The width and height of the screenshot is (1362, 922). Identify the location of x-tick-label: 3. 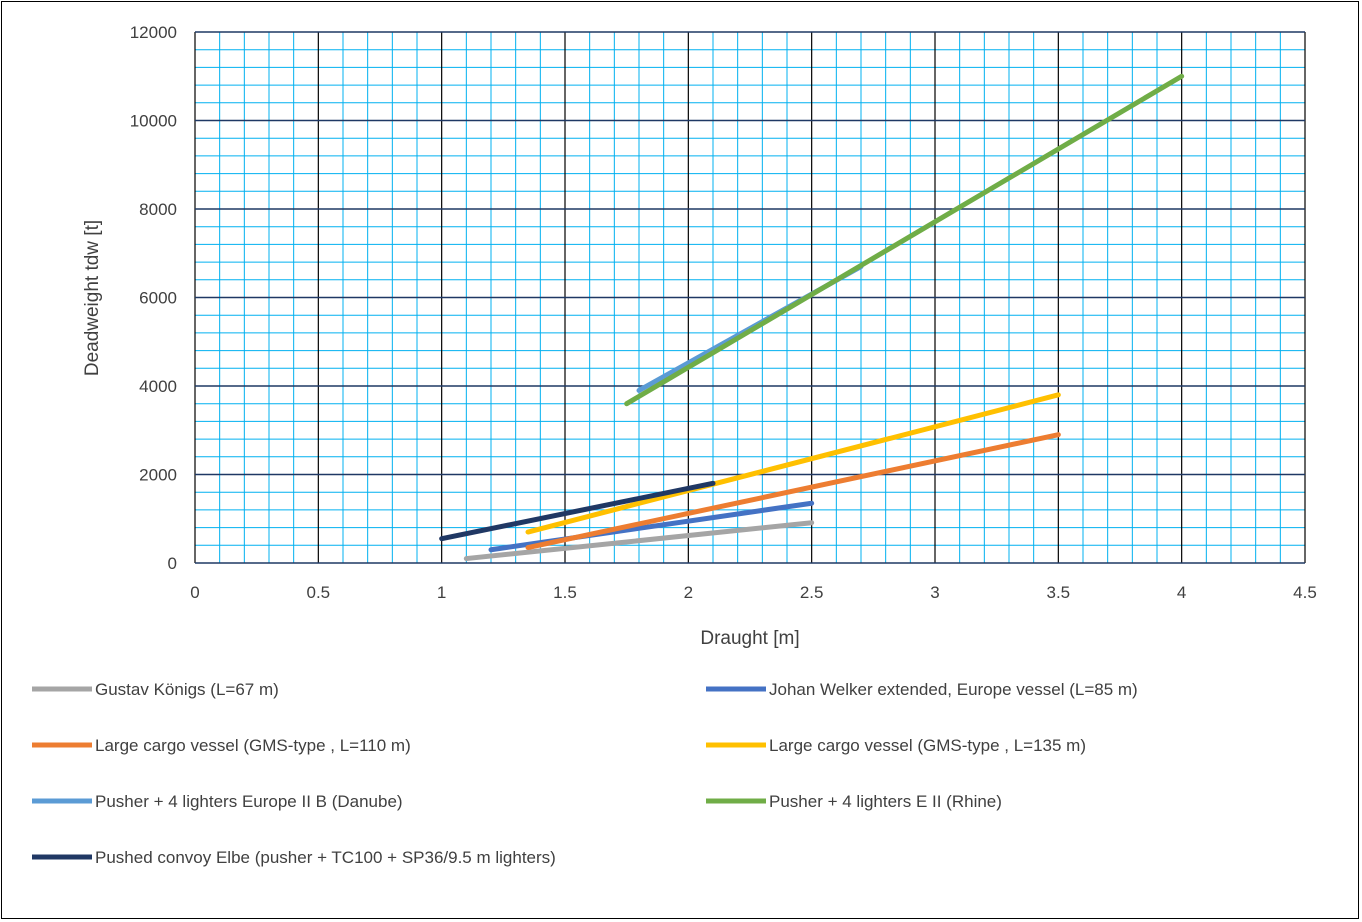
(934, 592).